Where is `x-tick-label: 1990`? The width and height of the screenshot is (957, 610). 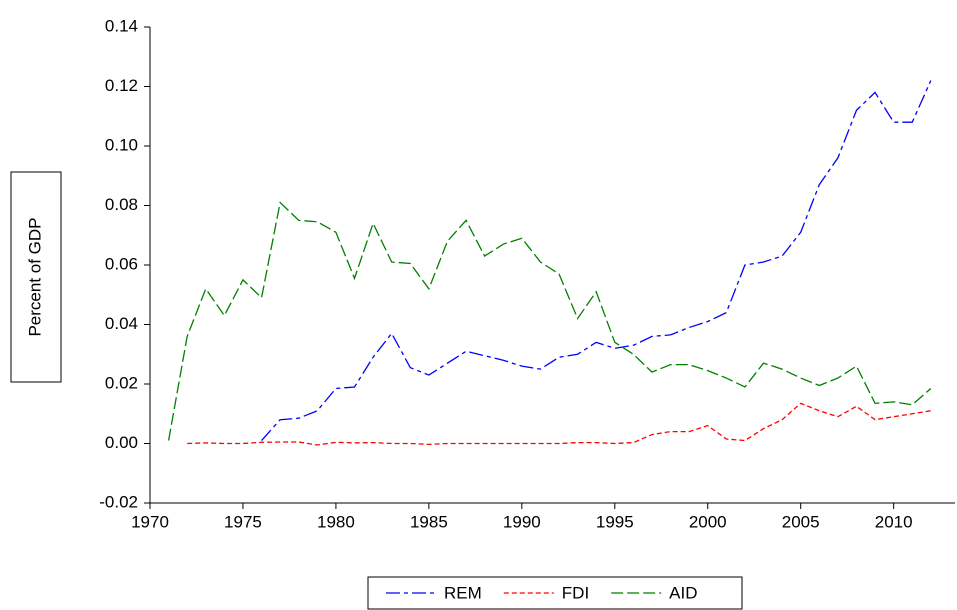 x-tick-label: 1990 is located at coordinates (522, 521).